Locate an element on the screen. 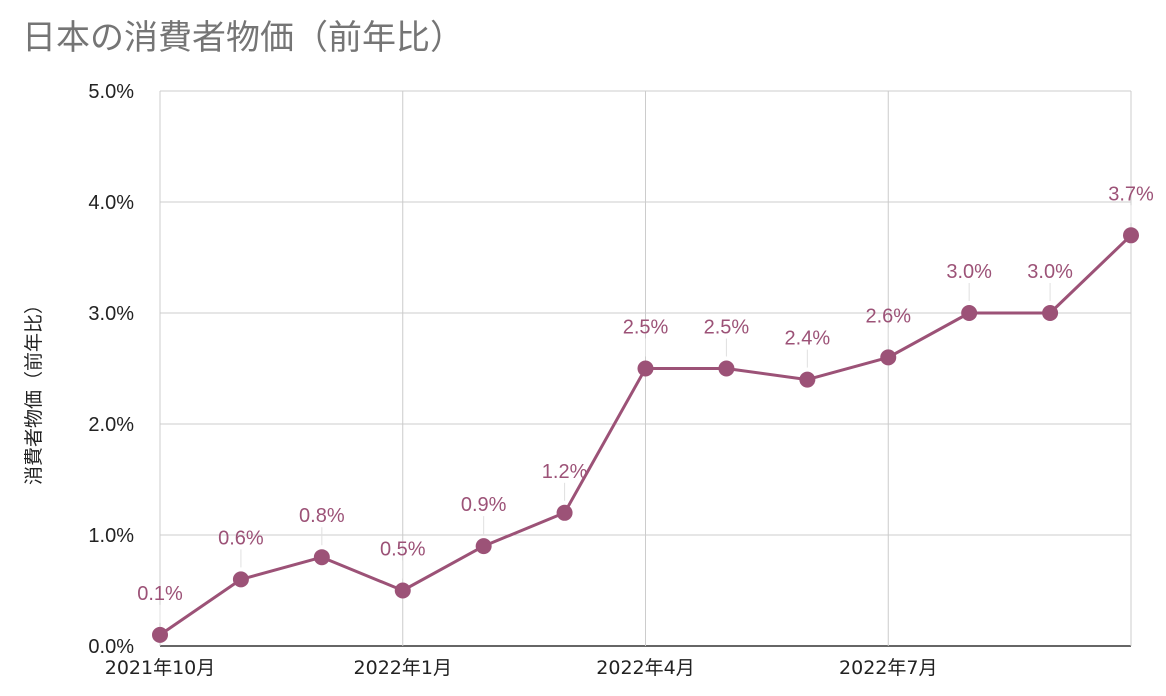  data-label: 3.7% is located at coordinates (1131, 194).